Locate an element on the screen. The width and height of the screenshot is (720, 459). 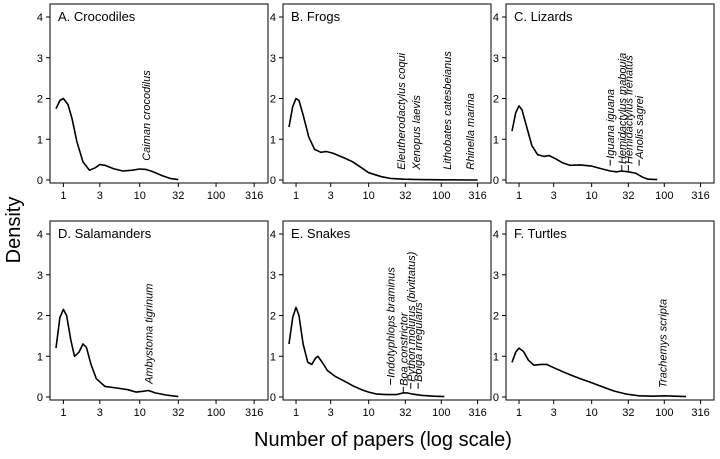
x-axis-title: Number of papers (log scale) is located at coordinates (383, 440).